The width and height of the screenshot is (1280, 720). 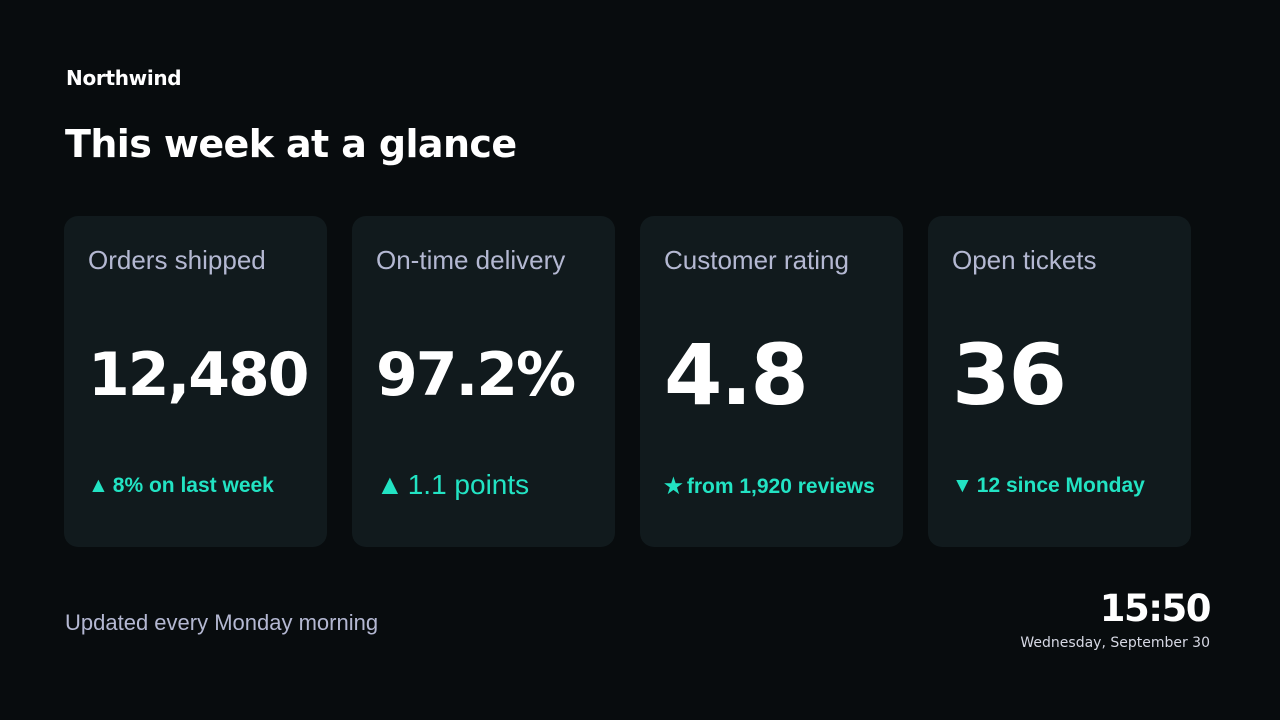 What do you see at coordinates (222, 622) in the screenshot?
I see `update-note: Updated every Monday morning` at bounding box center [222, 622].